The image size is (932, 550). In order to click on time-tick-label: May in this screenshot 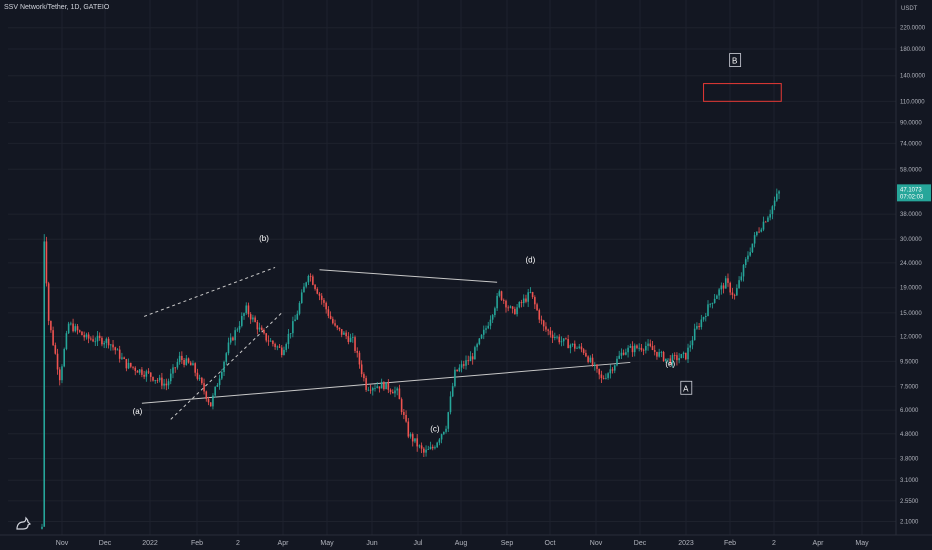, I will do `click(327, 543)`.